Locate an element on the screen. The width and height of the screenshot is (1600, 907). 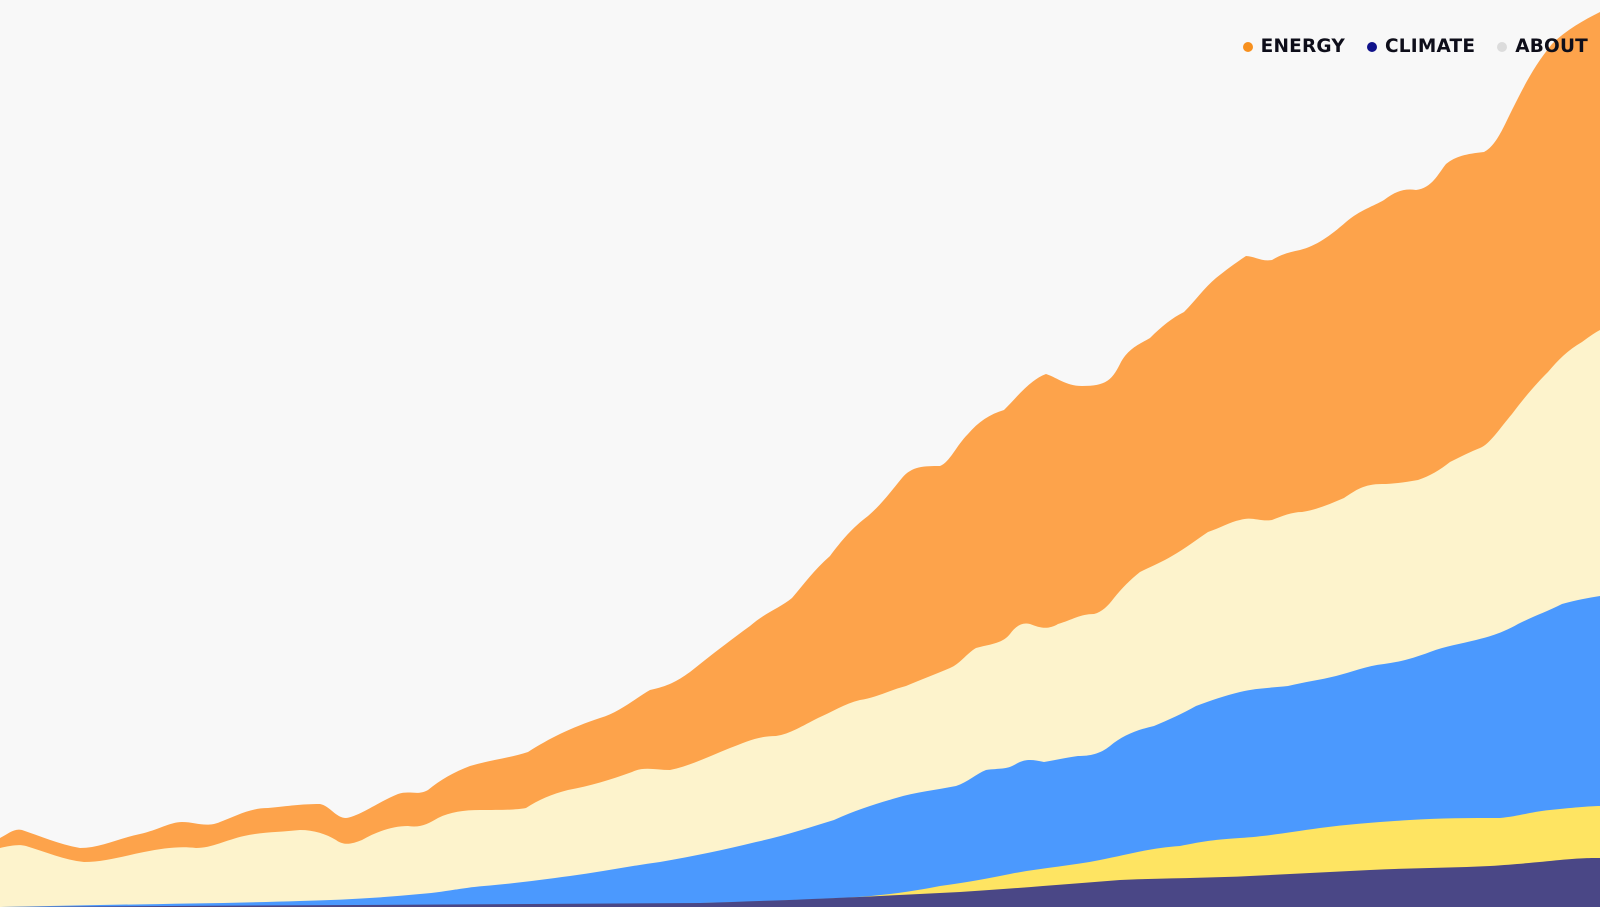
purple-area-layer is located at coordinates (800, 882).